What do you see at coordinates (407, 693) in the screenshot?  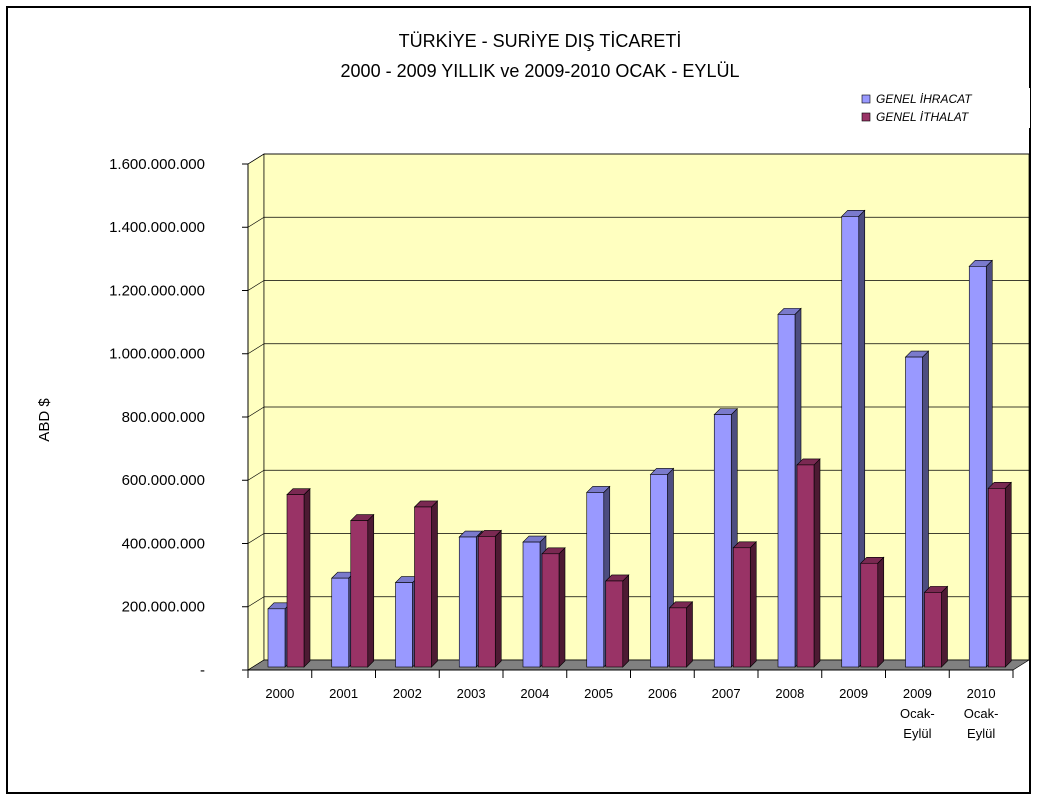 I see `x-tick-label: 2002` at bounding box center [407, 693].